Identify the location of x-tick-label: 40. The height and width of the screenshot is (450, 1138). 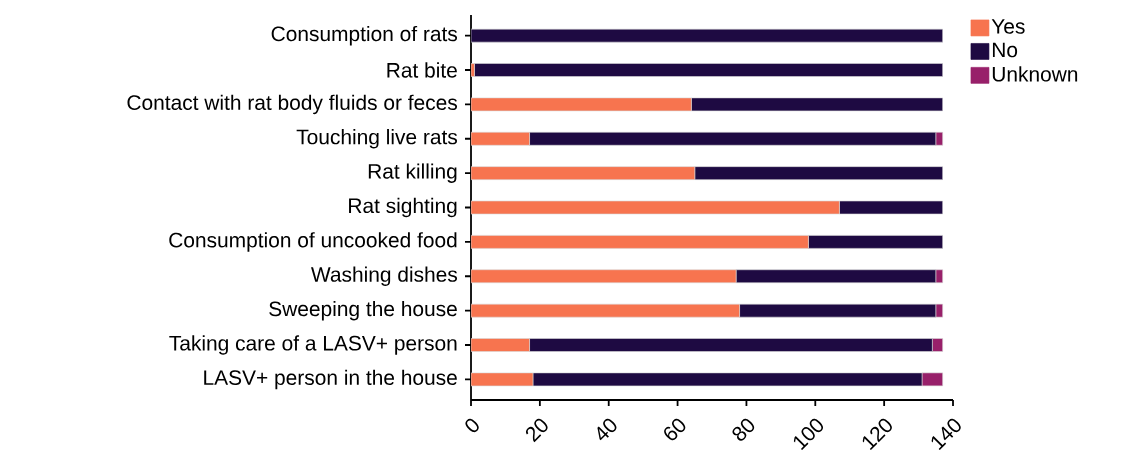
(607, 429).